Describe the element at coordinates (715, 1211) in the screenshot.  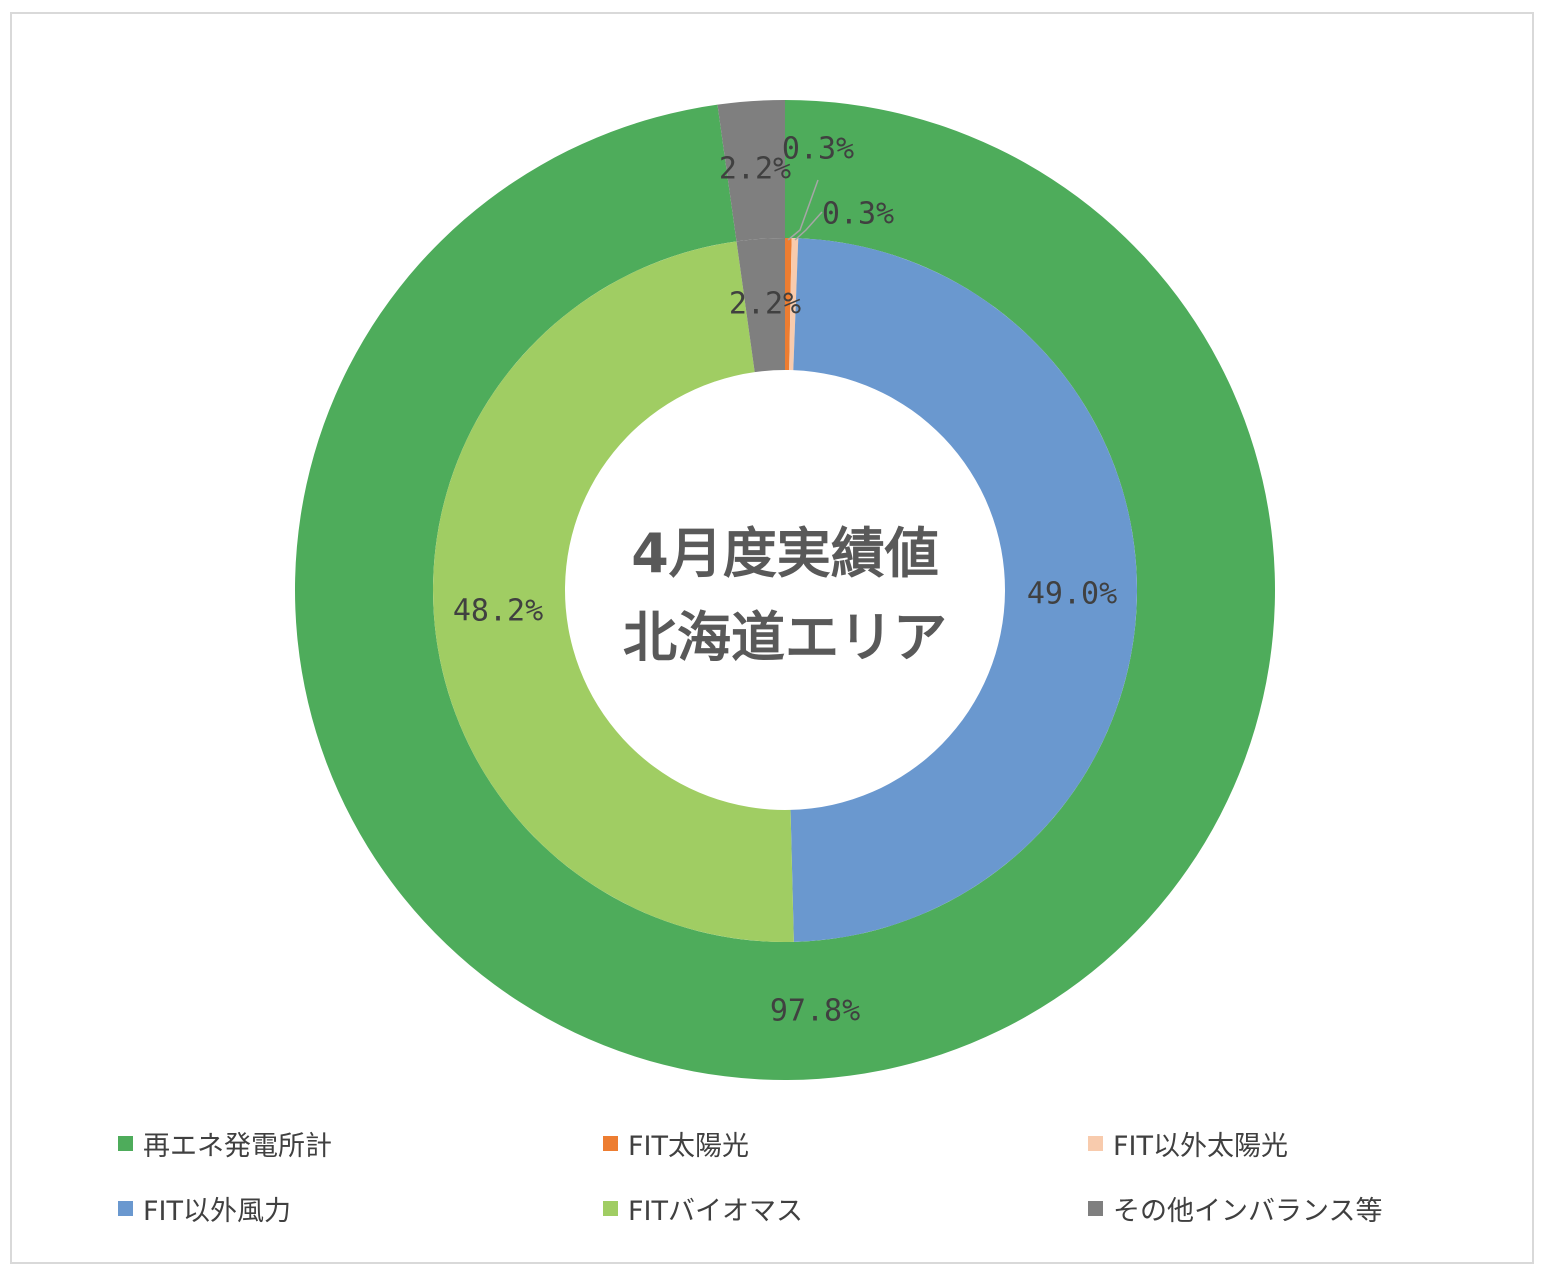
I see `legend-label: FITバイオマス` at that location.